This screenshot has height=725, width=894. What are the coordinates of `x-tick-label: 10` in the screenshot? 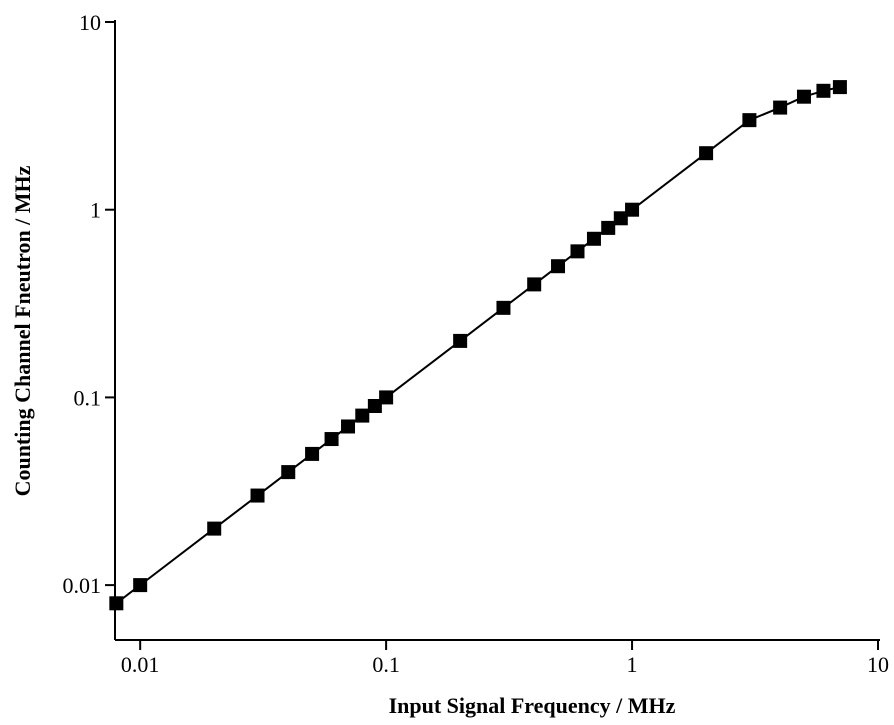 It's located at (878, 664).